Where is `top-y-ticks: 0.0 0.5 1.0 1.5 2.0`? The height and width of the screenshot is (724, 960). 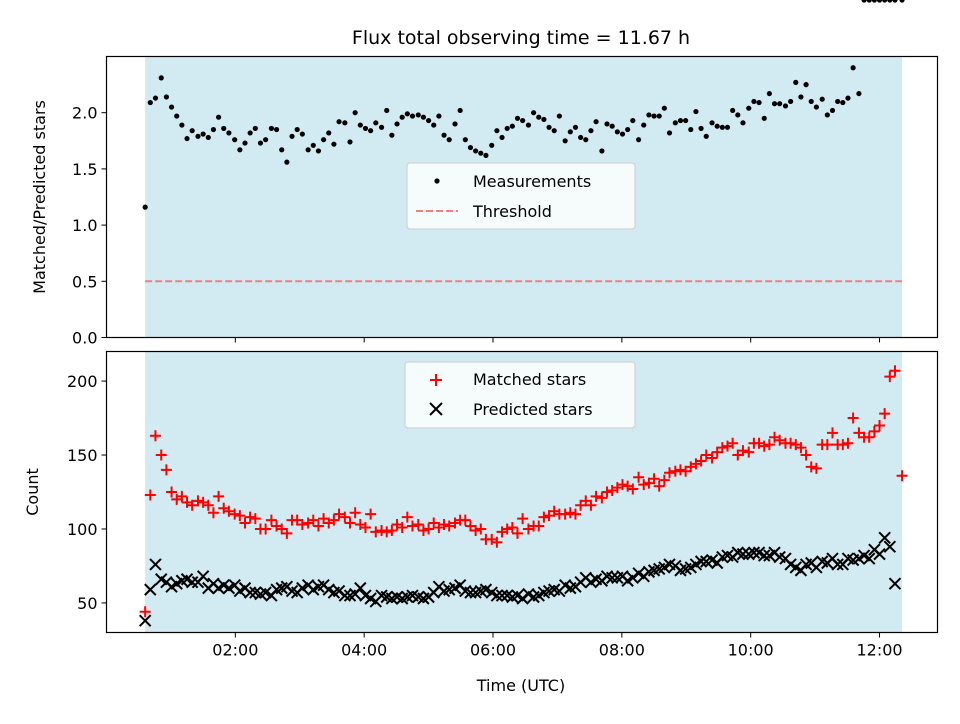 top-y-ticks: 0.0 0.5 1.0 1.5 2.0 is located at coordinates (89, 226).